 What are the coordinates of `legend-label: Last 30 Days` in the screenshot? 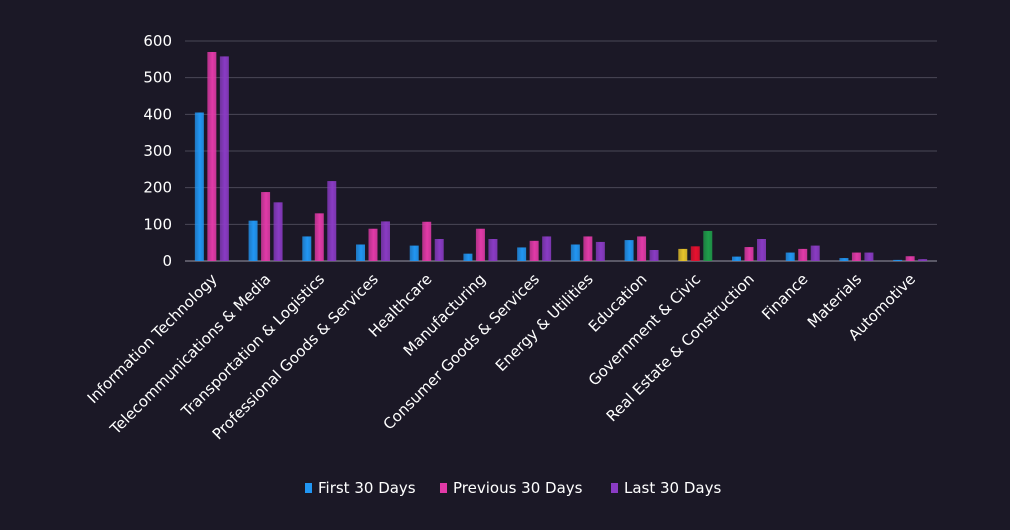 It's located at (672, 488).